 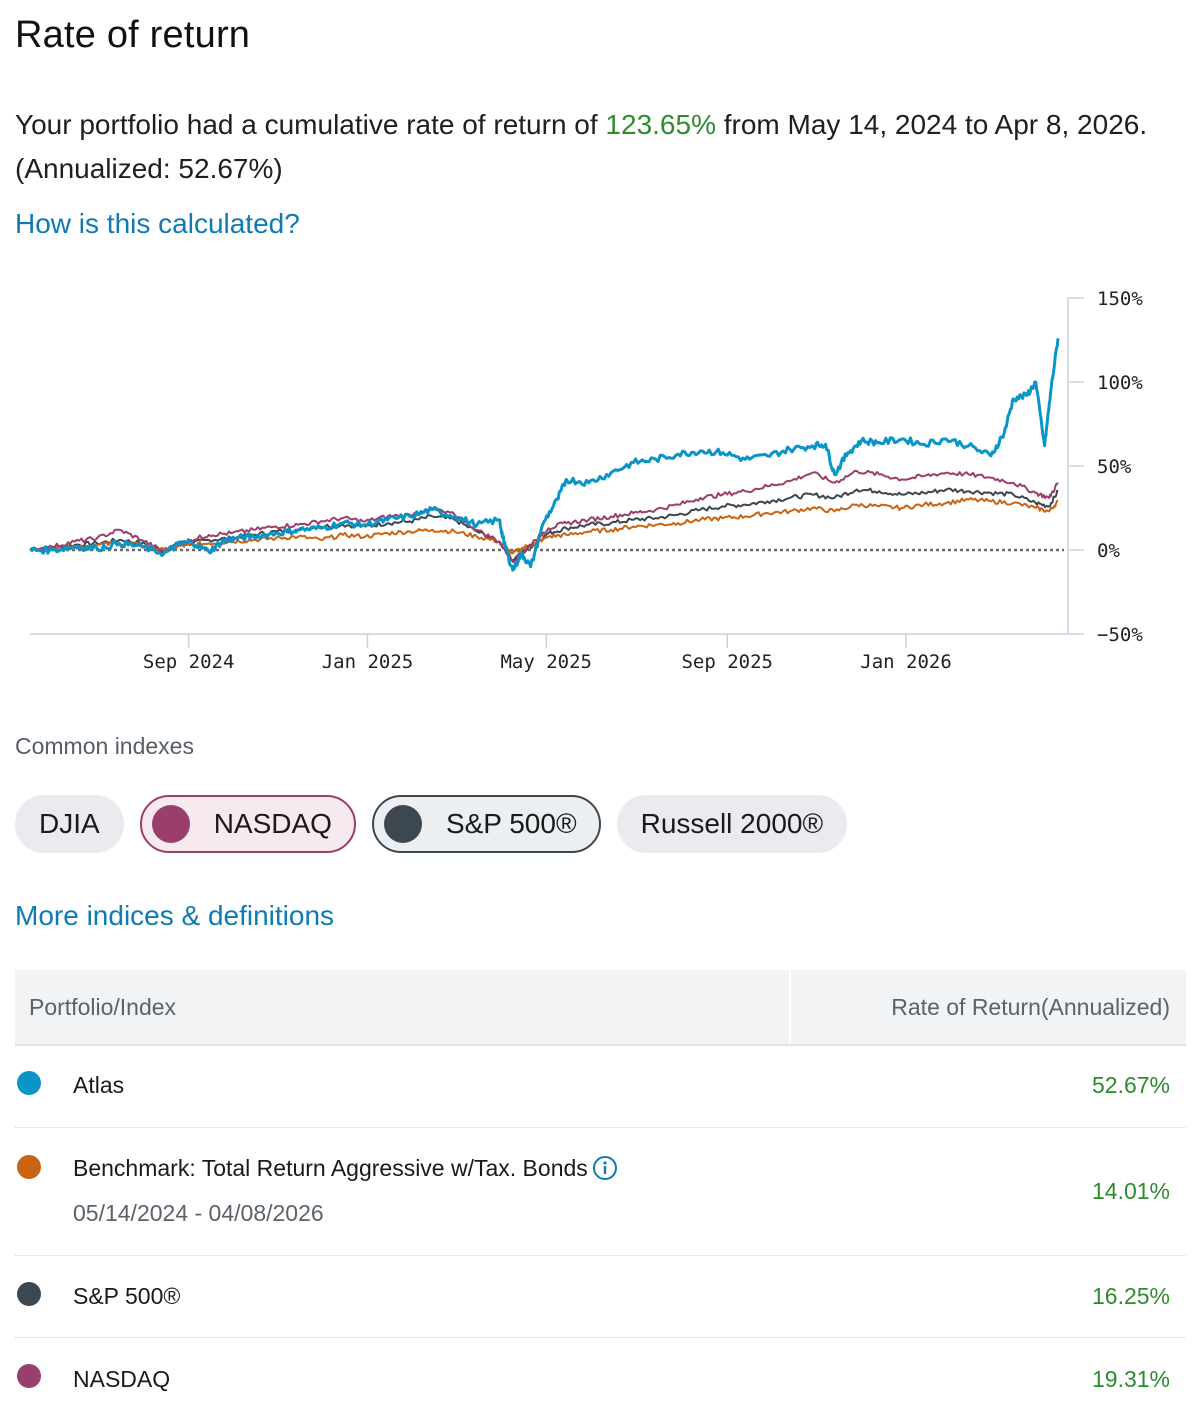 What do you see at coordinates (368, 662) in the screenshot?
I see `x-tick-label: Jan 2025` at bounding box center [368, 662].